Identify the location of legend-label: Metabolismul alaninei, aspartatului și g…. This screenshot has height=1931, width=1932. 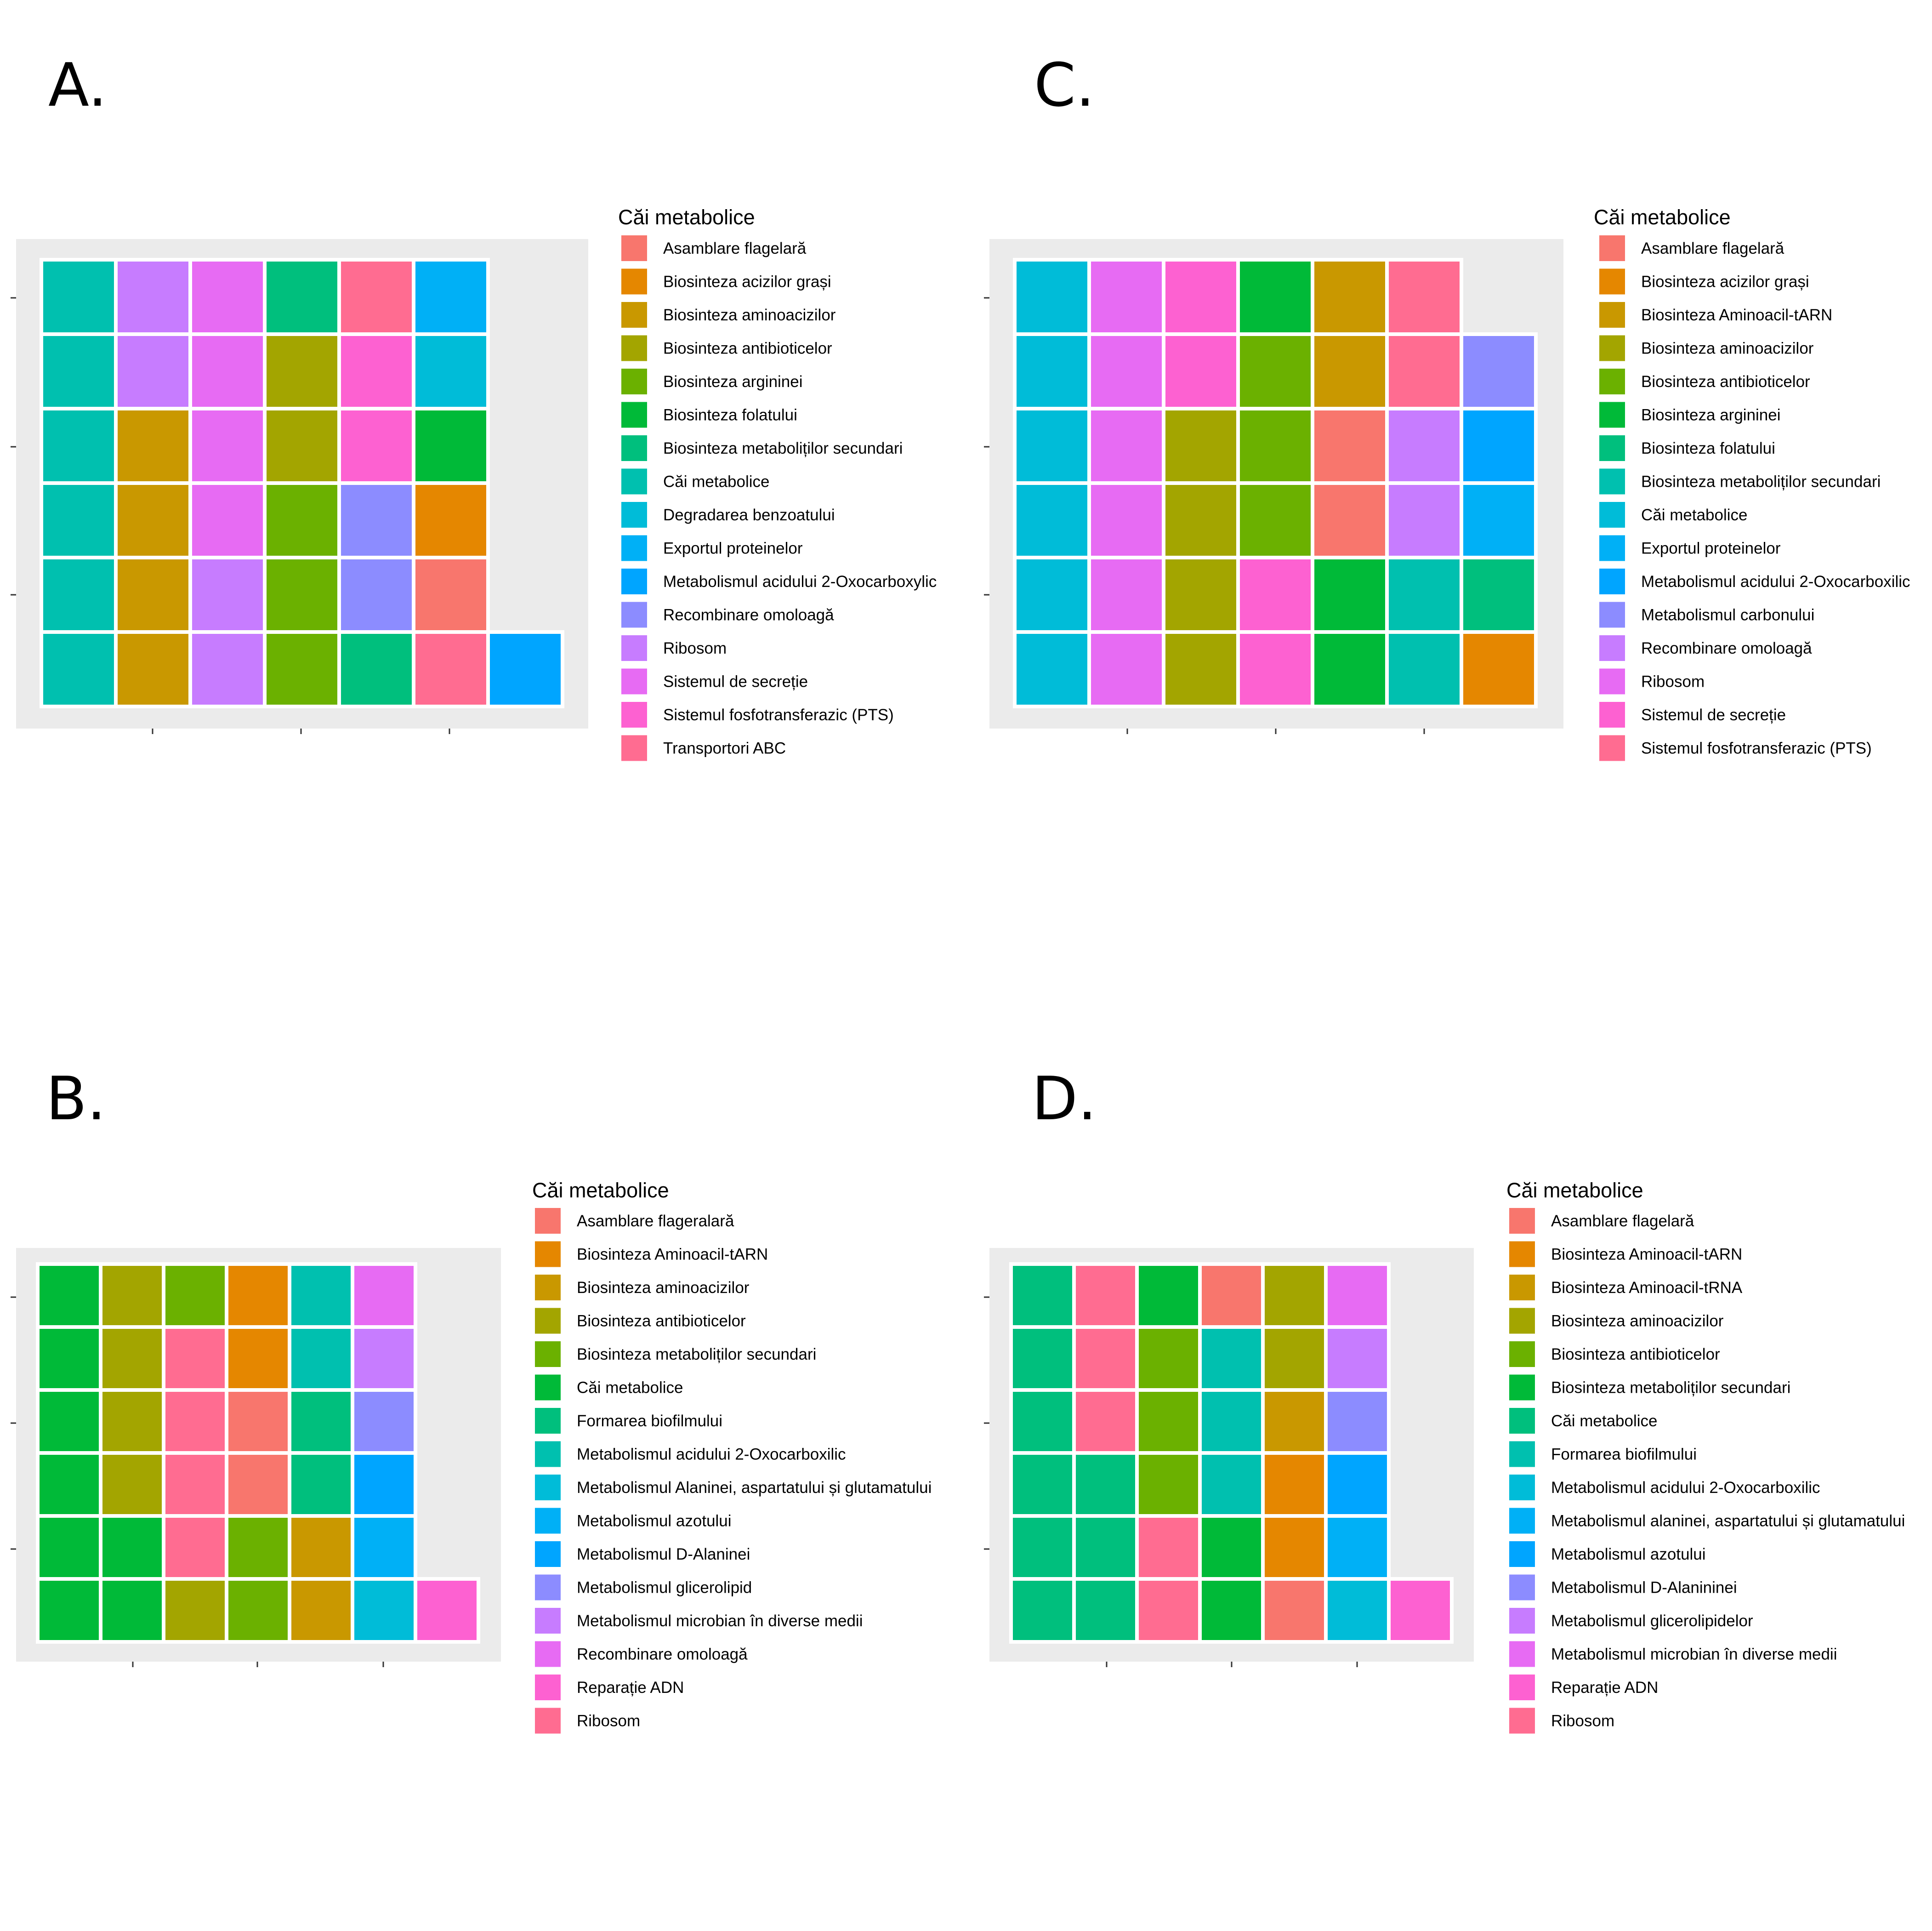
(1728, 1521).